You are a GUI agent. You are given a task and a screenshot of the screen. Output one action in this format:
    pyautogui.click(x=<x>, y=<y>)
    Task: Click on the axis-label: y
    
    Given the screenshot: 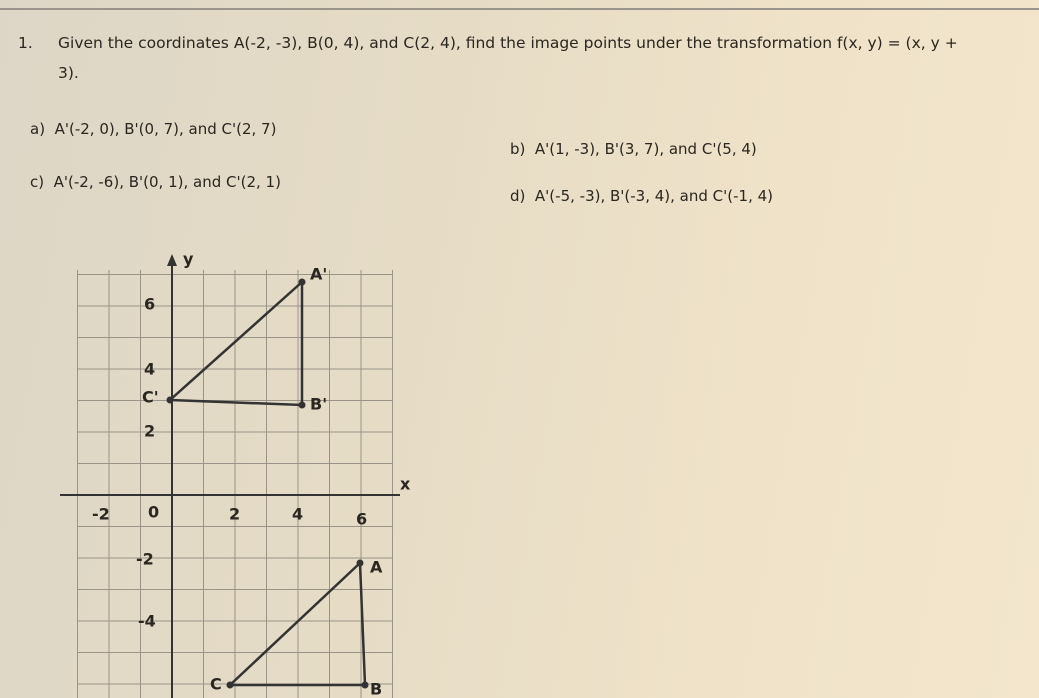 What is the action you would take?
    pyautogui.click(x=188, y=259)
    